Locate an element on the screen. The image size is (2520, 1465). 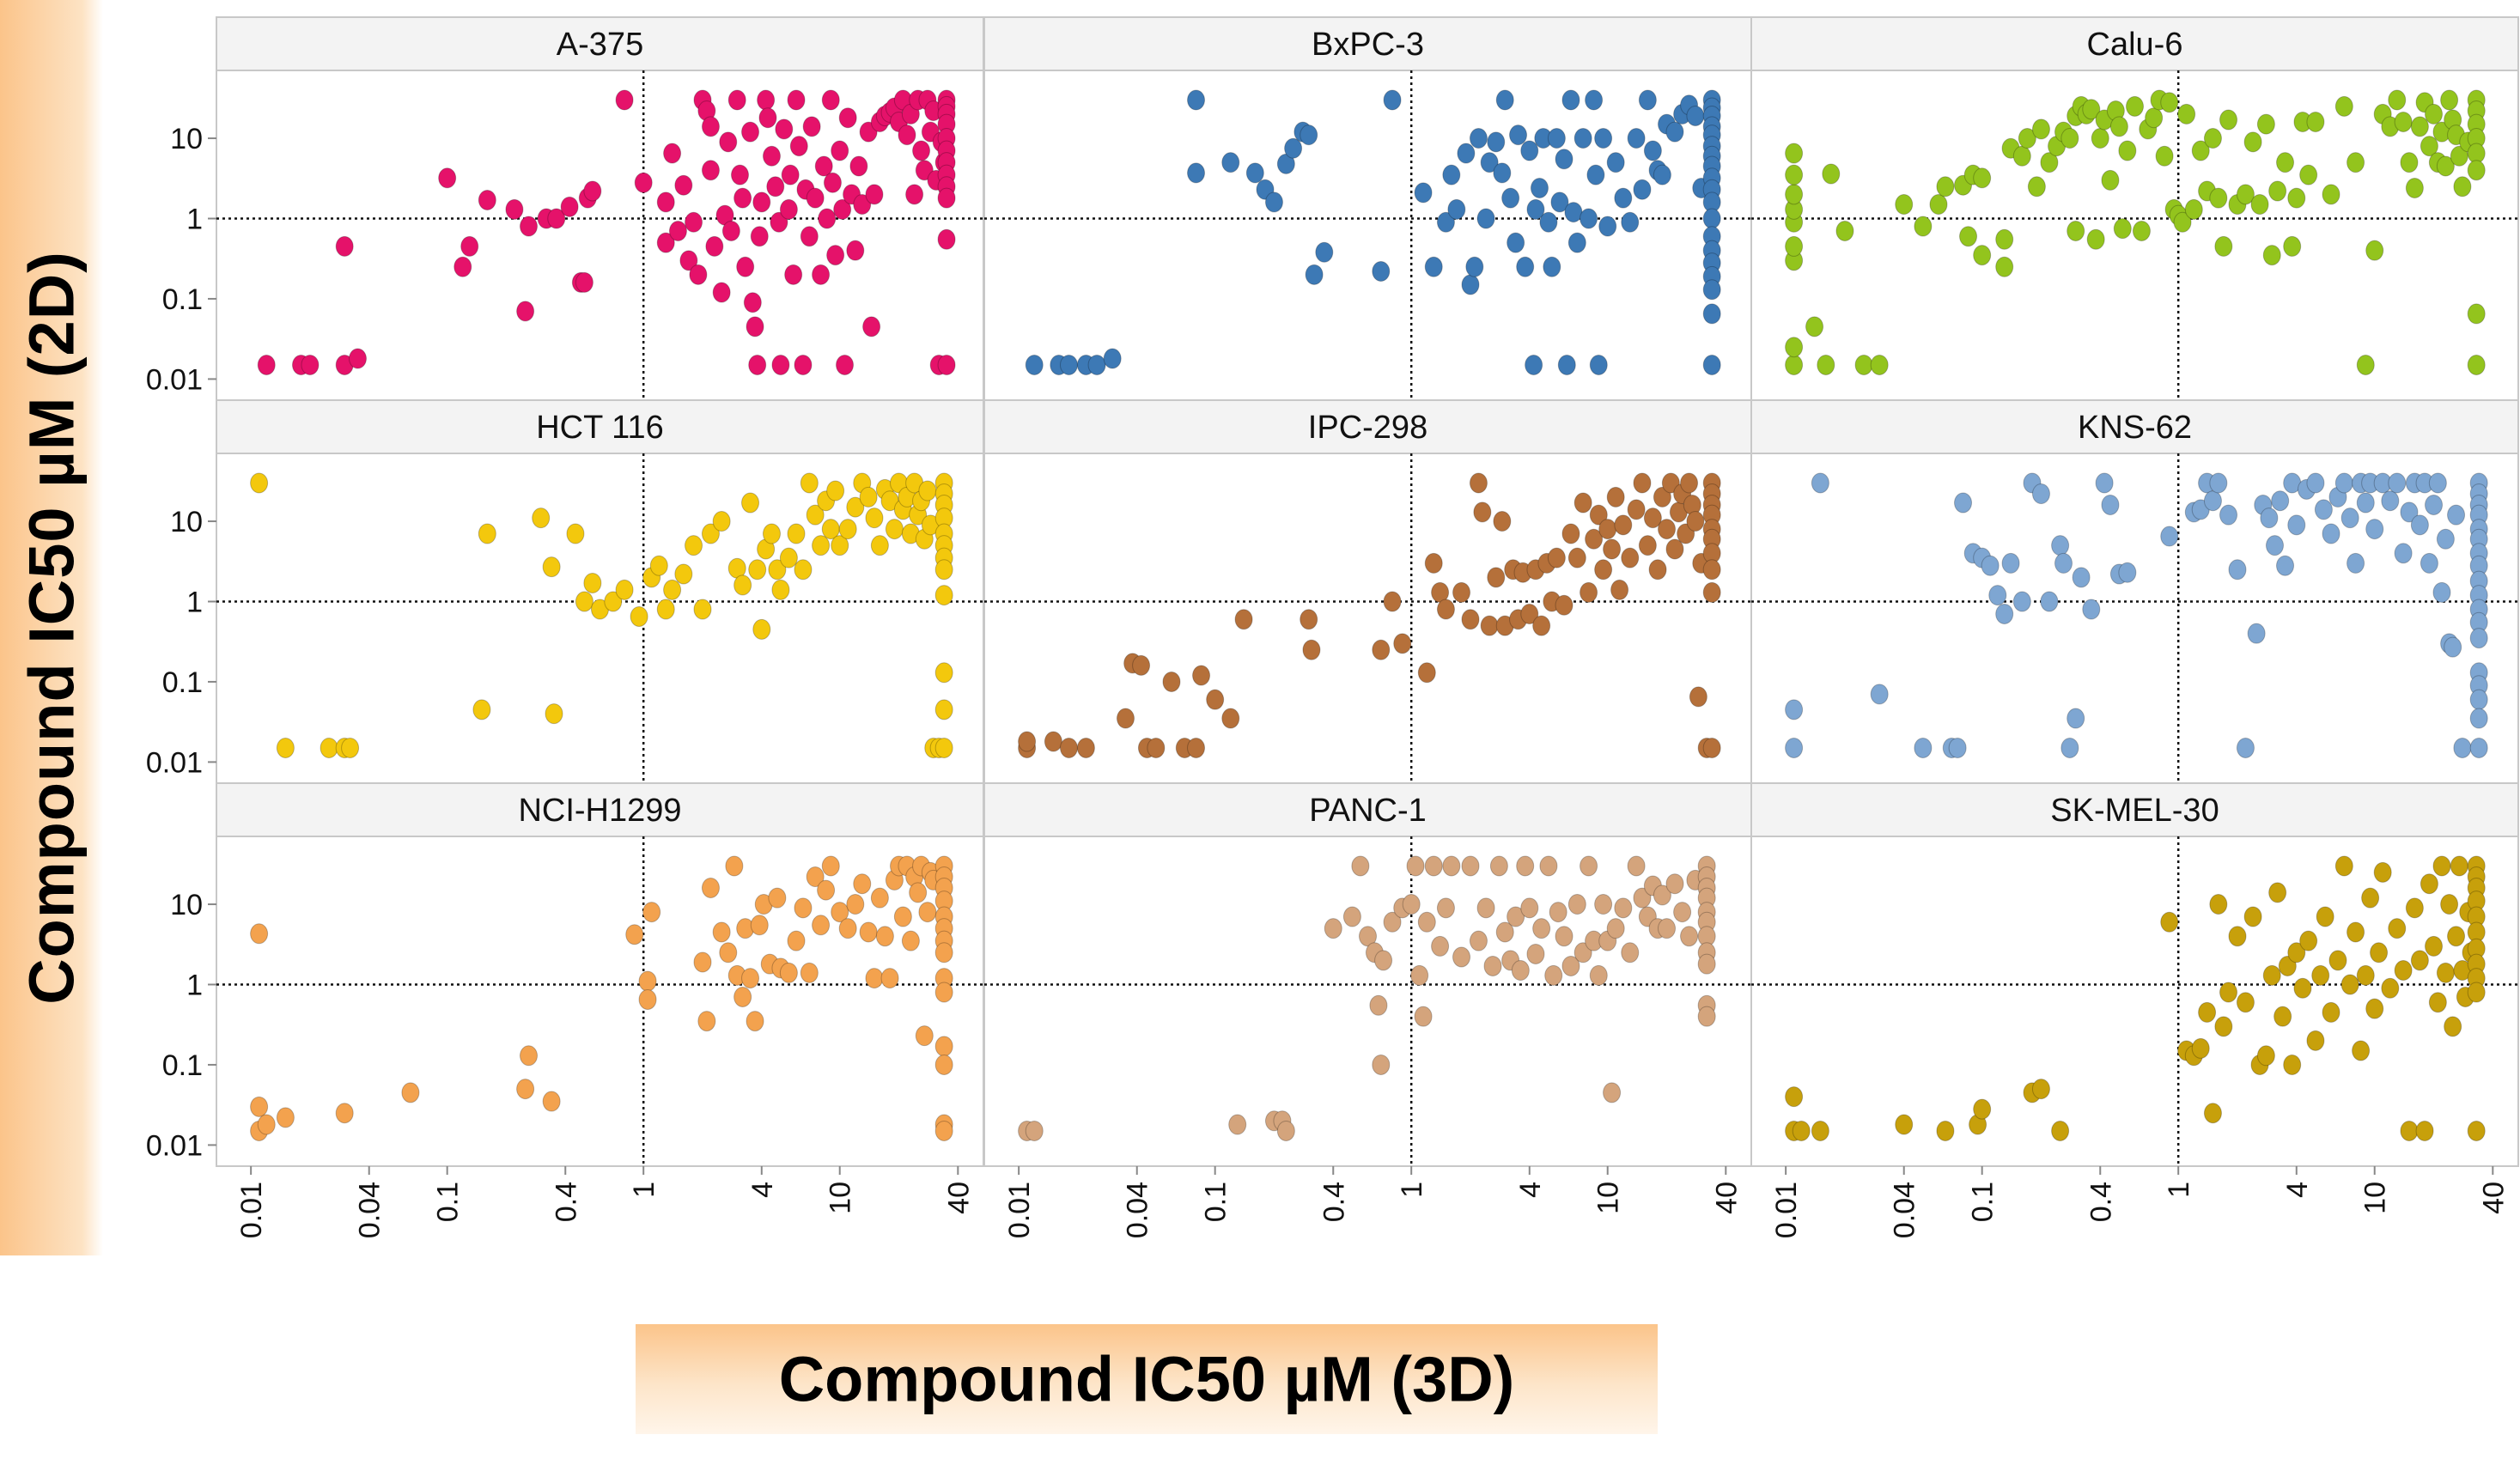
y-tick-label: 0.1 is located at coordinates (182, 299).